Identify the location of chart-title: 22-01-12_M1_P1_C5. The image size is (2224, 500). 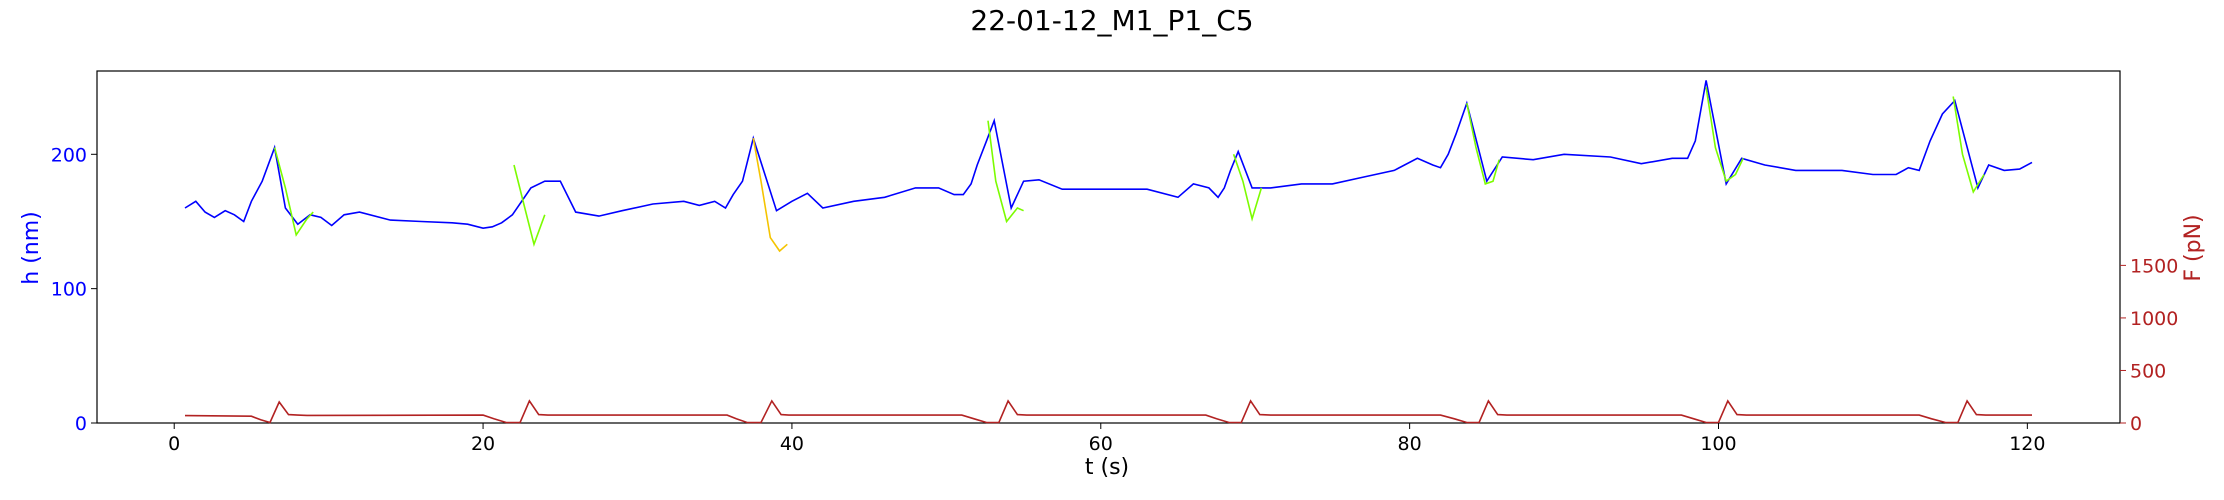
(1112, 20).